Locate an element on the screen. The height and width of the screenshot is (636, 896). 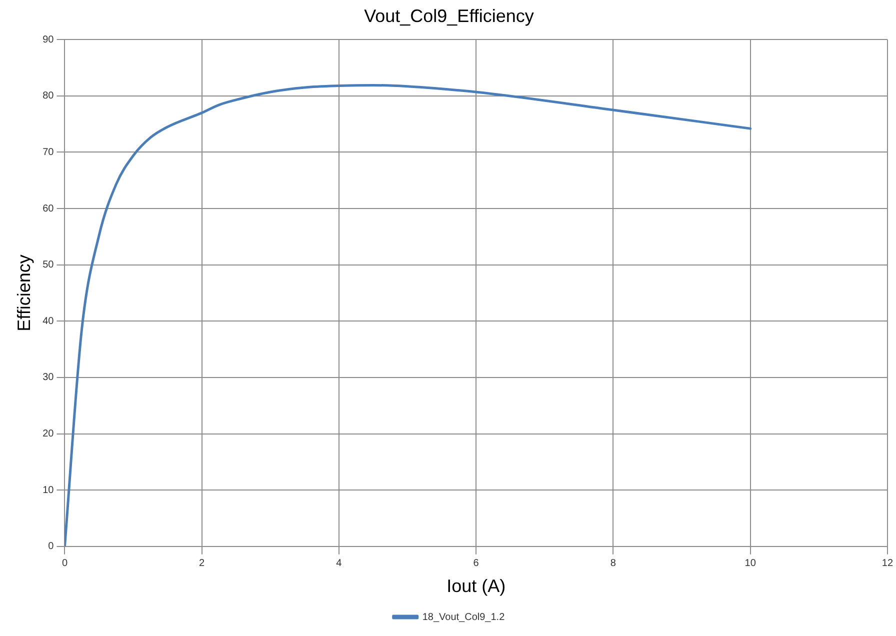
y-tick-label: 0 is located at coordinates (51, 546).